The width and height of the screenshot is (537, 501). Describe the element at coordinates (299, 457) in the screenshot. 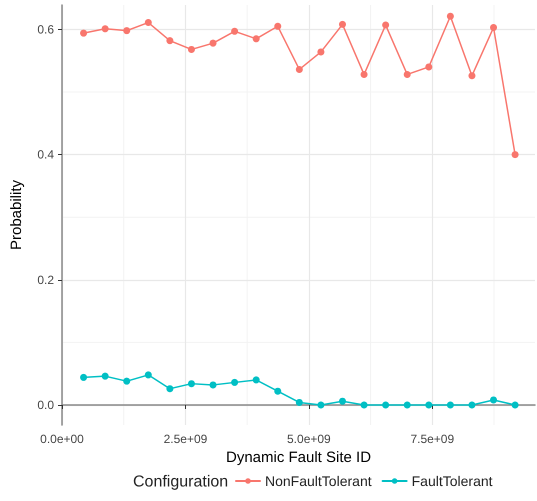

I see `x-axis-title: Dynamic Fault Site ID` at that location.